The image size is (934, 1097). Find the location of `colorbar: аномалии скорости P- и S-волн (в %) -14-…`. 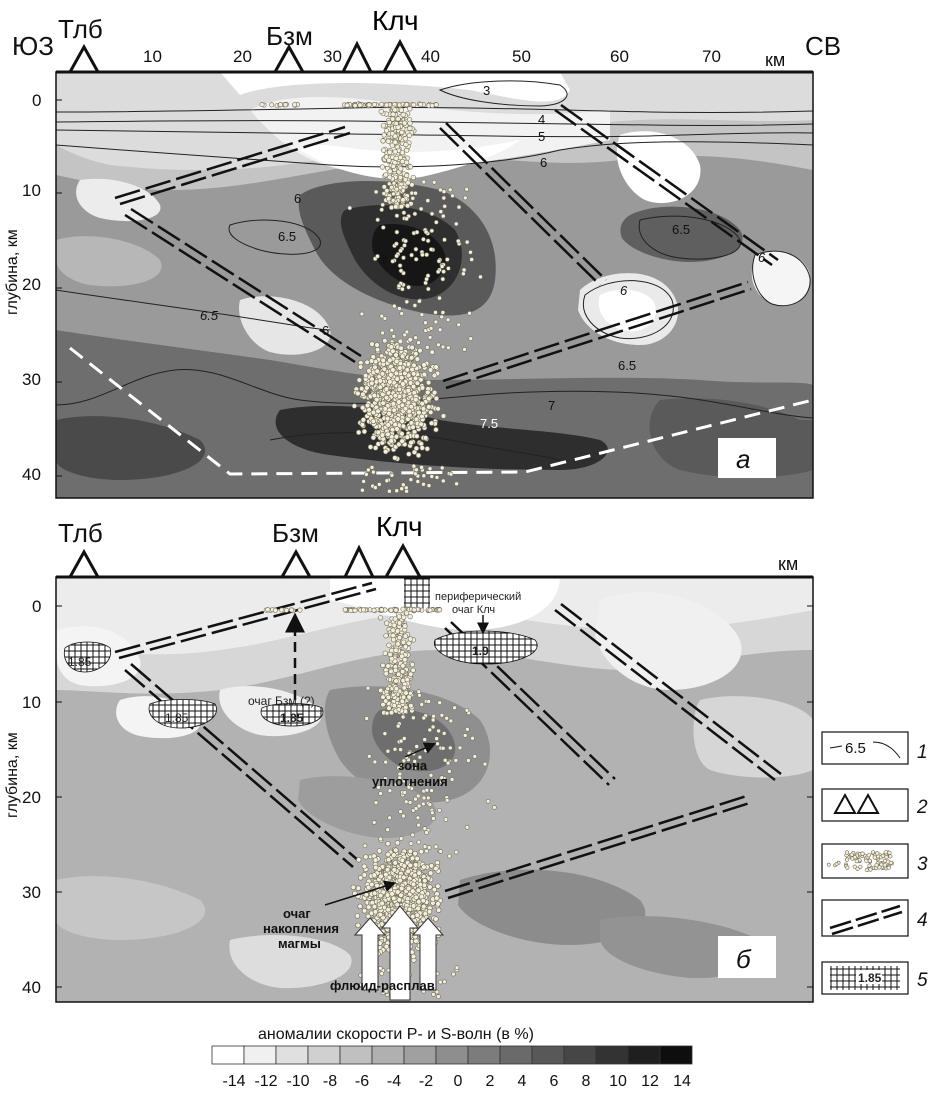

colorbar: аномалии скорости P- и S-волн (в %) -14-… is located at coordinates (452, 1058).